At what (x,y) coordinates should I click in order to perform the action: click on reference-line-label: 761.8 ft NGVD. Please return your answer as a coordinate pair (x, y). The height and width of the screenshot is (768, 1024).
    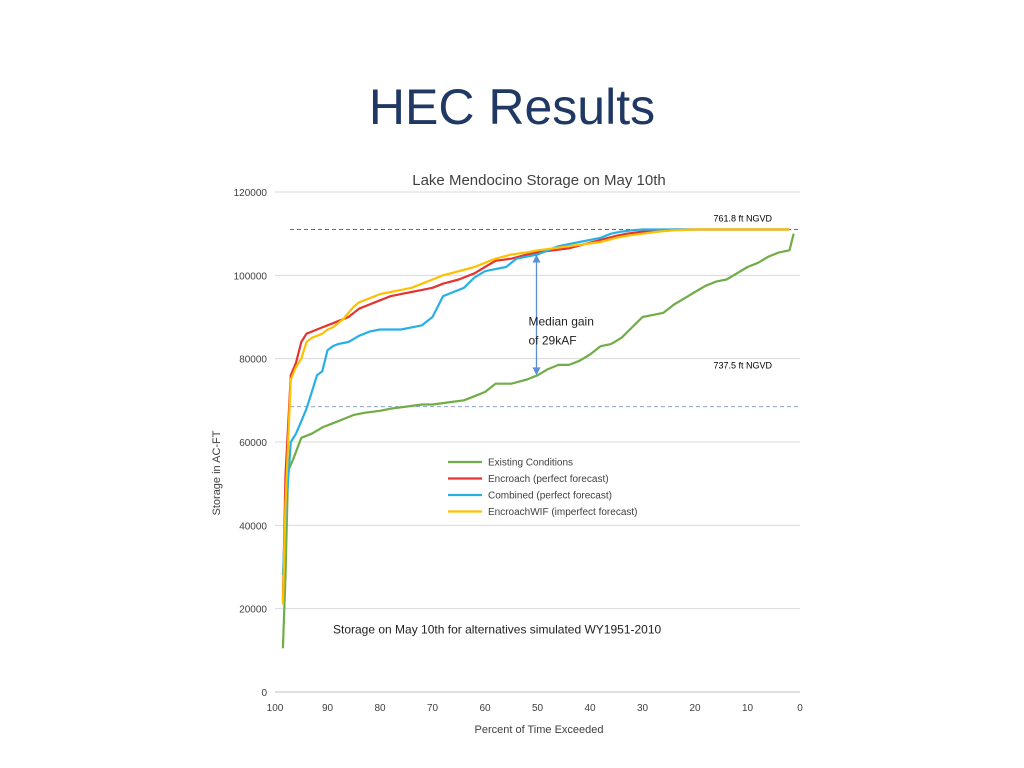
    Looking at the image, I should click on (742, 219).